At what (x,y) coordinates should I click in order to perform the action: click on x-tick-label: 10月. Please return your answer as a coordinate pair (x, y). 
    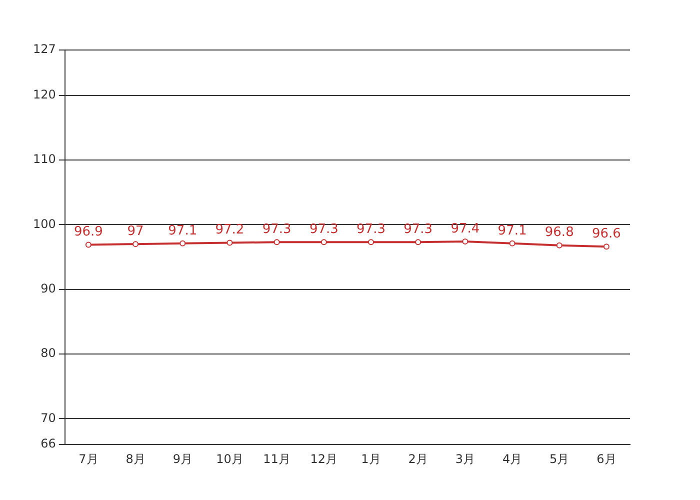
    Looking at the image, I should click on (230, 459).